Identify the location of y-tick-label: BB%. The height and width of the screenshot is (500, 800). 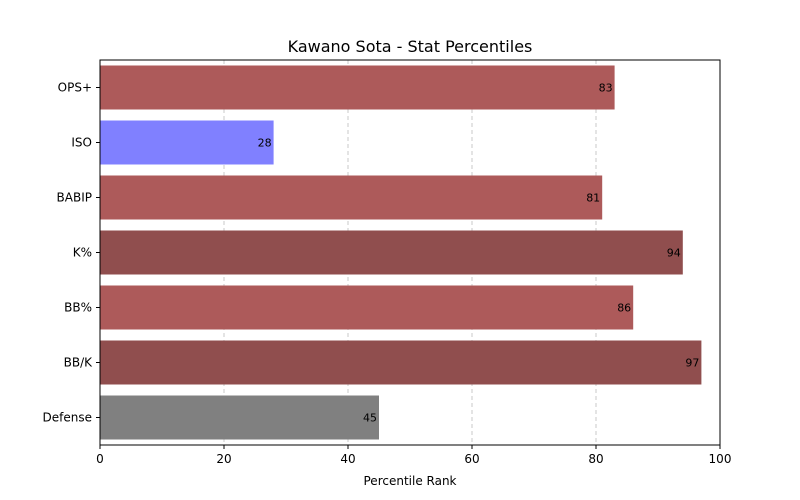
(78, 308).